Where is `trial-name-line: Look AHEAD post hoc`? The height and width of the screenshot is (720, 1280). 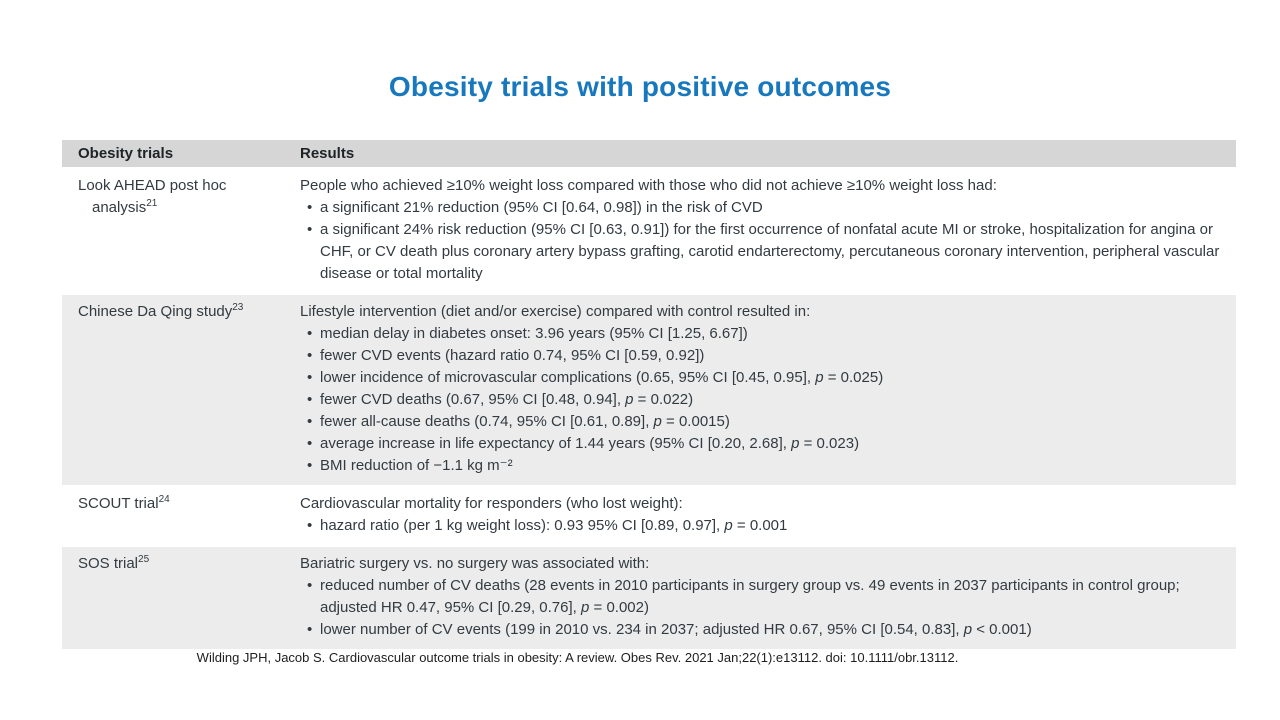
trial-name-line: Look AHEAD post hoc is located at coordinates (152, 185).